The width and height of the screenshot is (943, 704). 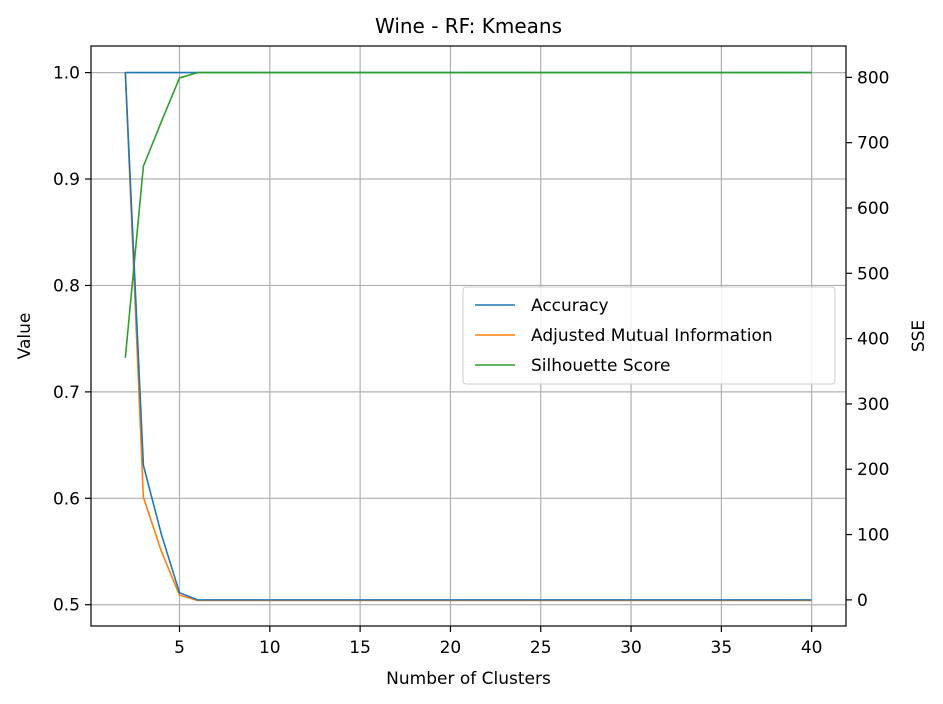 I want to click on x-tick-label: 5, so click(x=179, y=648).